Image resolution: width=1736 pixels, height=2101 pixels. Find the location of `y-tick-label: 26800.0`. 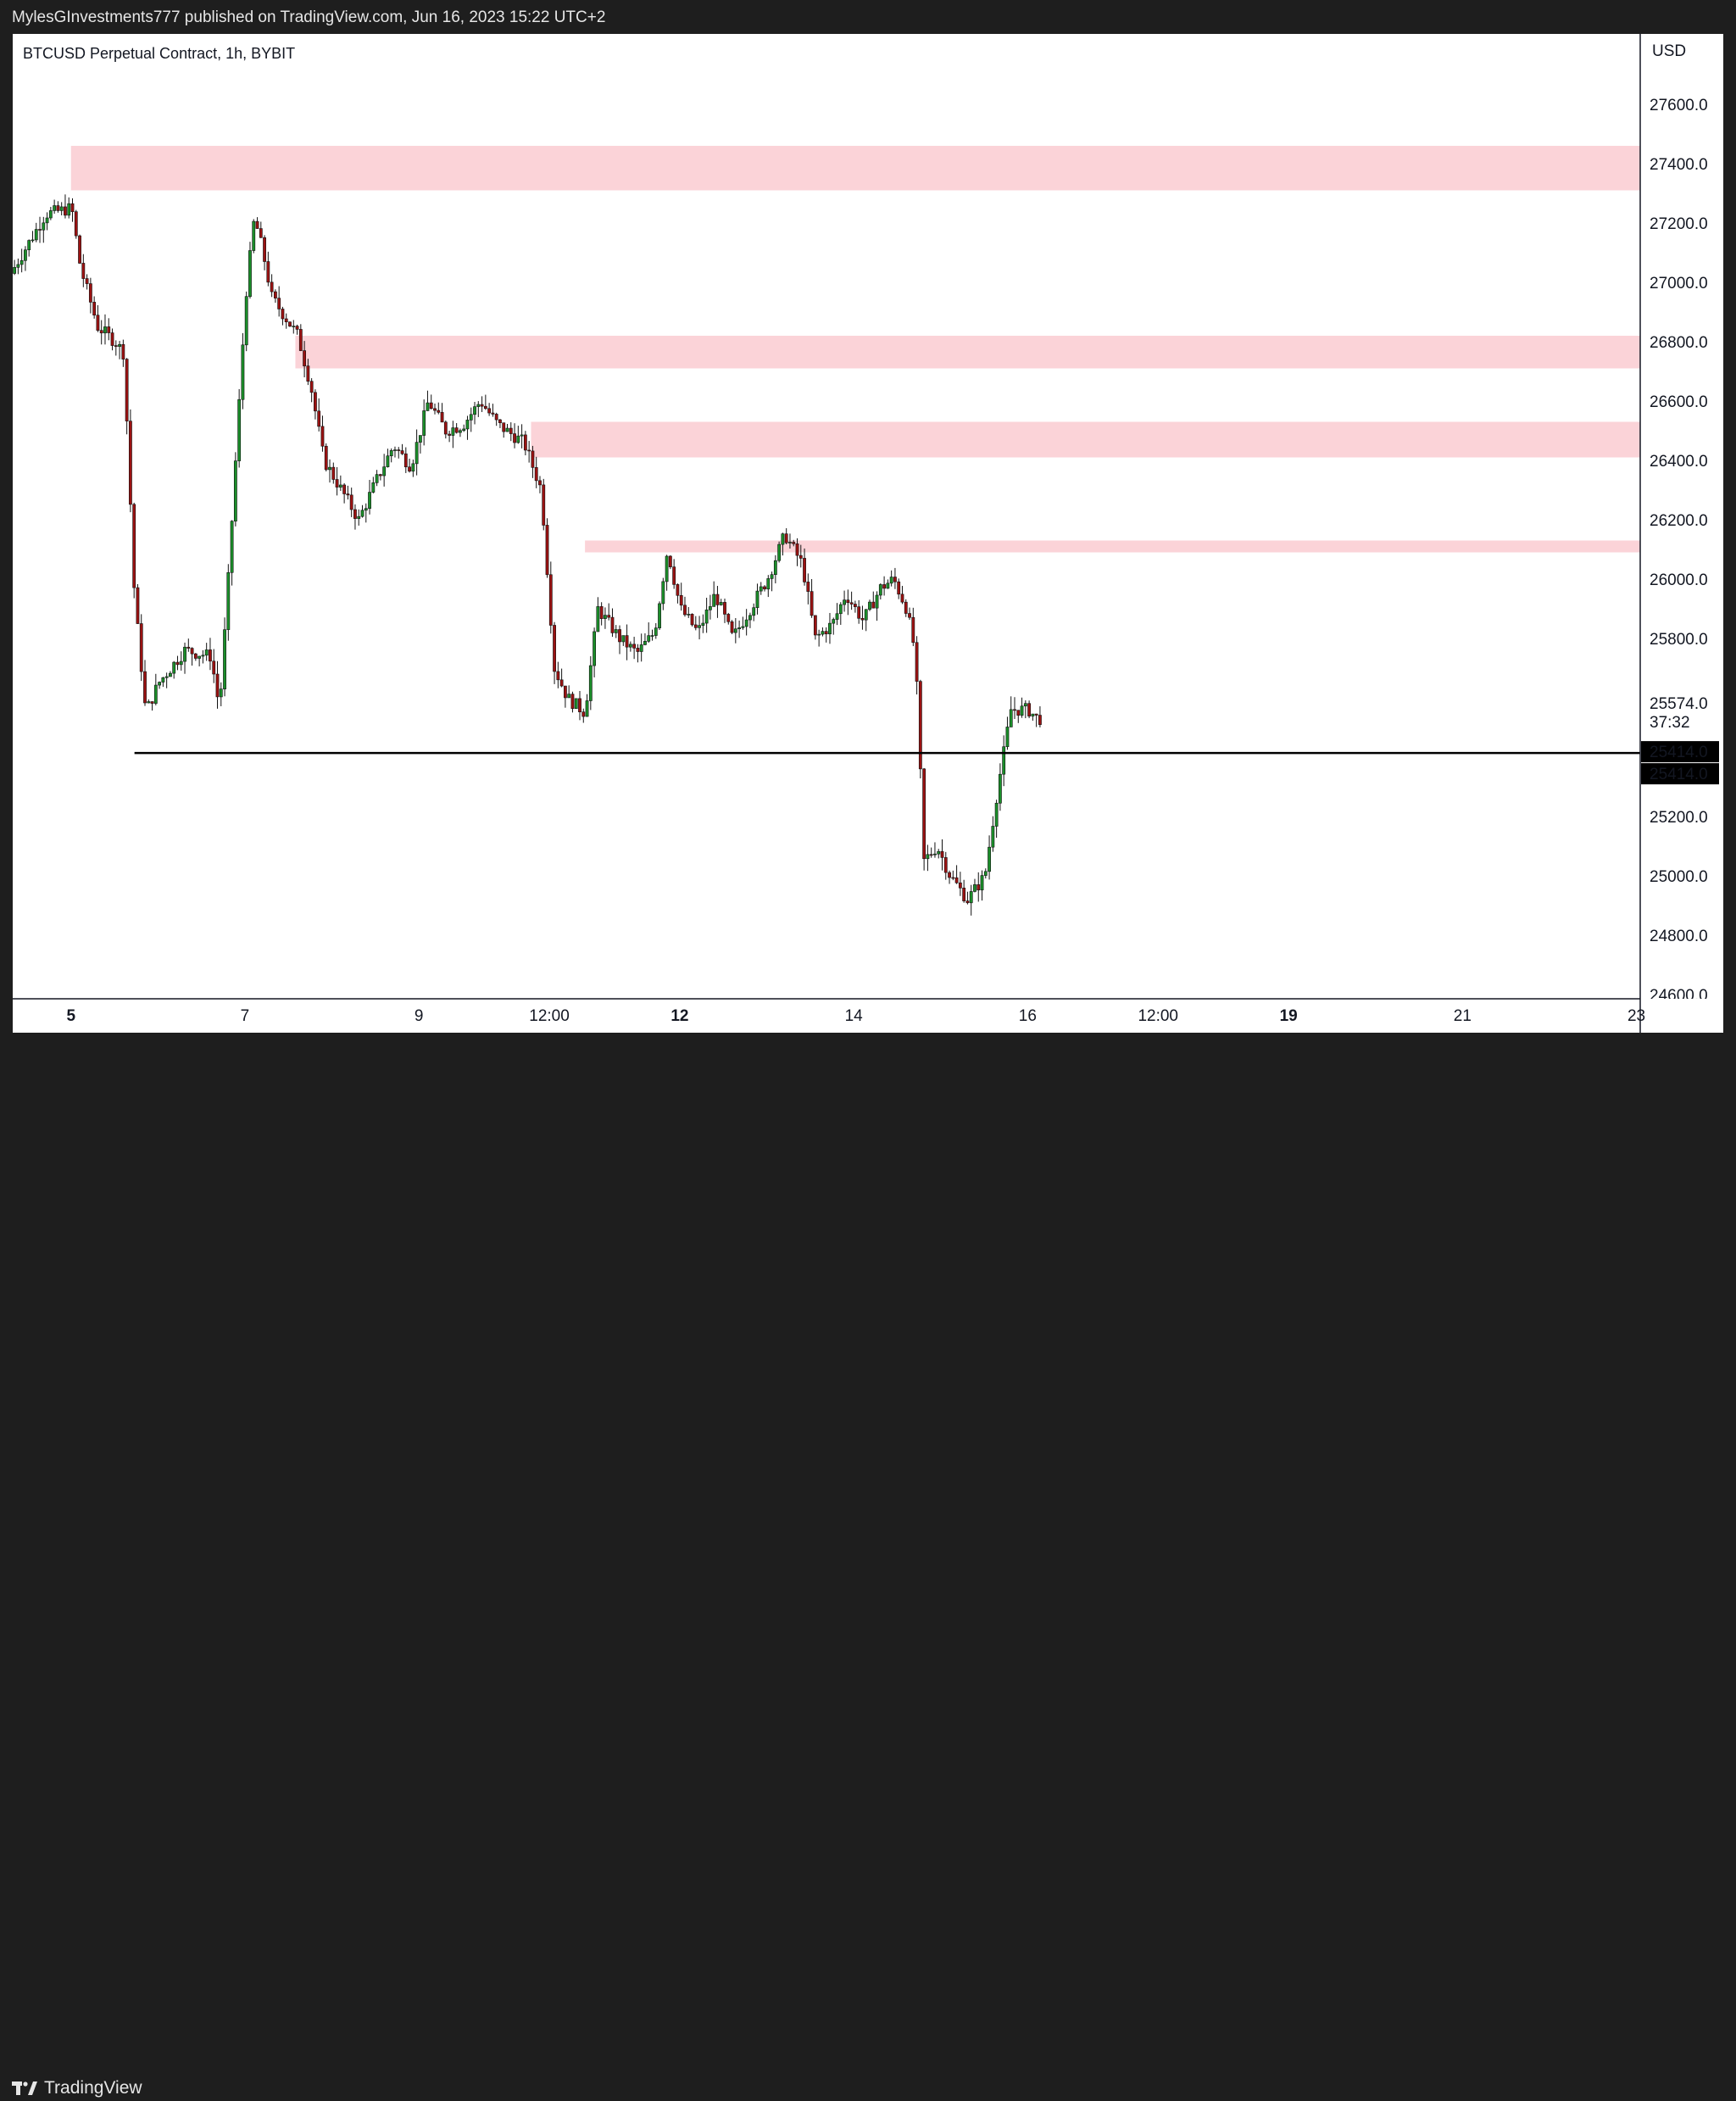

y-tick-label: 26800.0 is located at coordinates (1679, 343).